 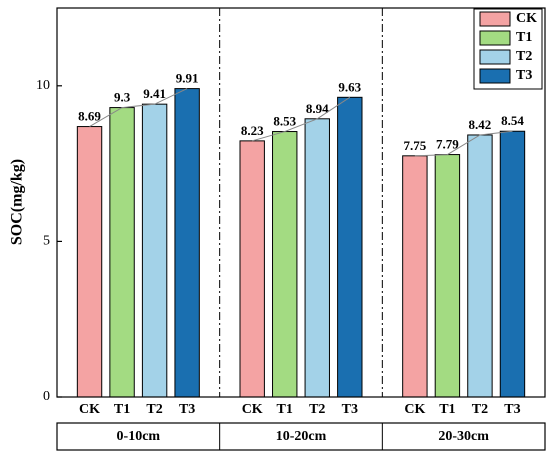 What do you see at coordinates (89, 116) in the screenshot?
I see `data-label: 8.69` at bounding box center [89, 116].